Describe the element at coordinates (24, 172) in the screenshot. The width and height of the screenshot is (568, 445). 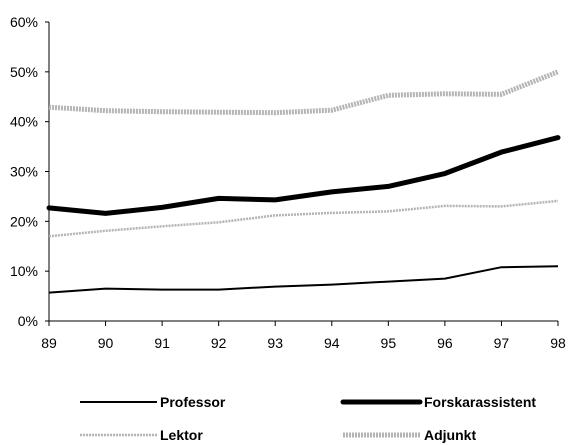
I see `y-tick-label: 30%` at that location.